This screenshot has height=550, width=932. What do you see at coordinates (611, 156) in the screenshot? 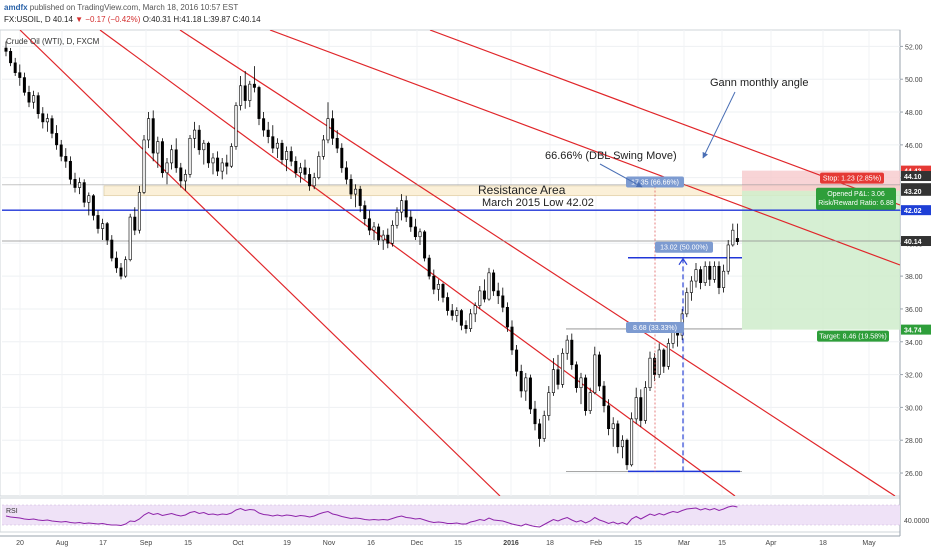
I see `swing-label: 66.66% (DBL Swing Move)` at bounding box center [611, 156].